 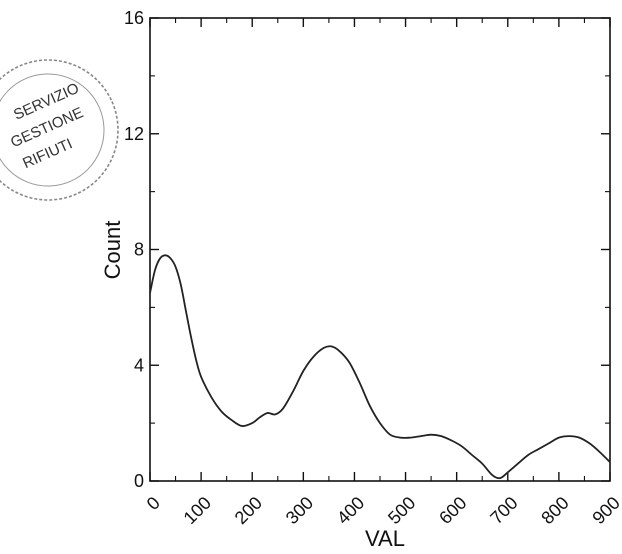 I want to click on stamp-seal: SERVIZIO GESTIONE RIFIUTI, so click(x=59, y=130).